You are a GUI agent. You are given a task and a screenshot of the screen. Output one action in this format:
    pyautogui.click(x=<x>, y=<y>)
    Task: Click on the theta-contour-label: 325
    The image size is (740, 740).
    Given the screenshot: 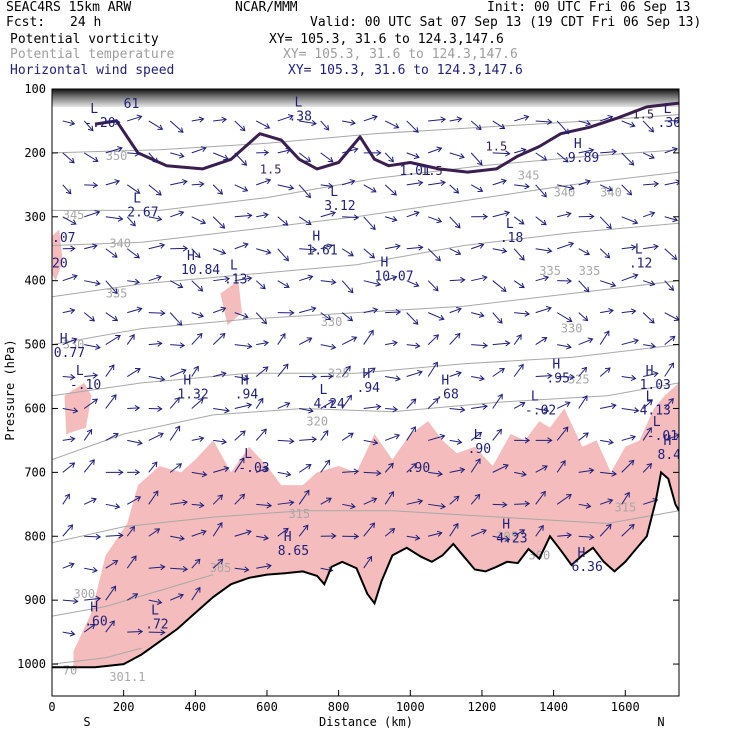 What is the action you would take?
    pyautogui.click(x=339, y=373)
    